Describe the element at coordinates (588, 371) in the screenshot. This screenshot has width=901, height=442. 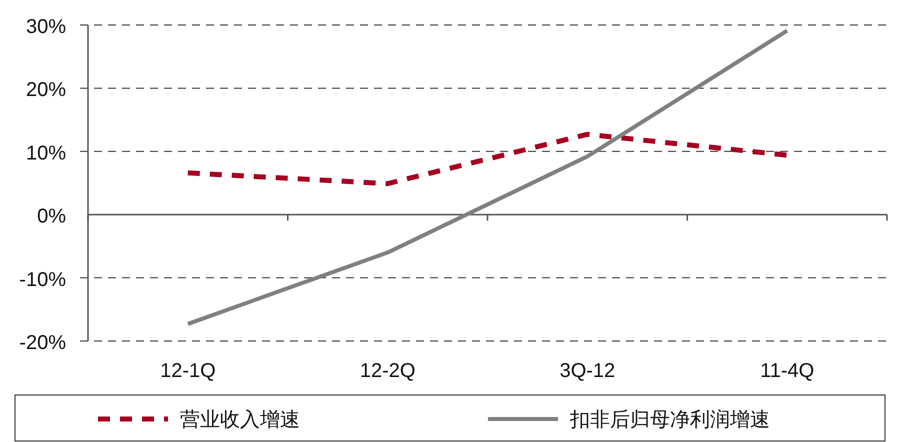
I see `x-tick-label: 3Q-12` at that location.